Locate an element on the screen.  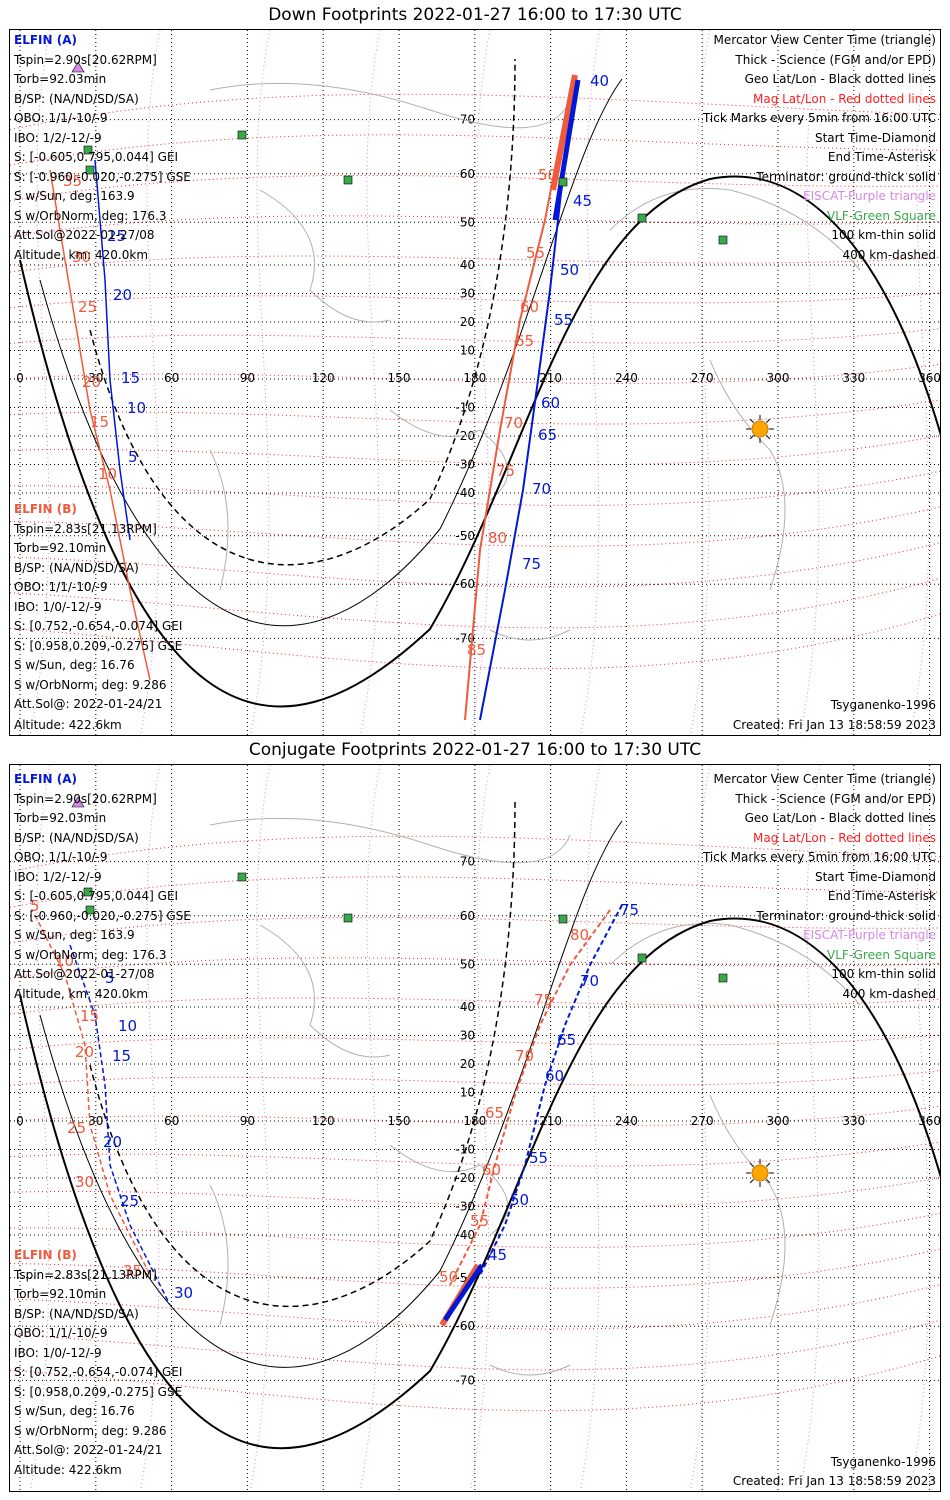
latitude-label: -30 is located at coordinates (465, 465).